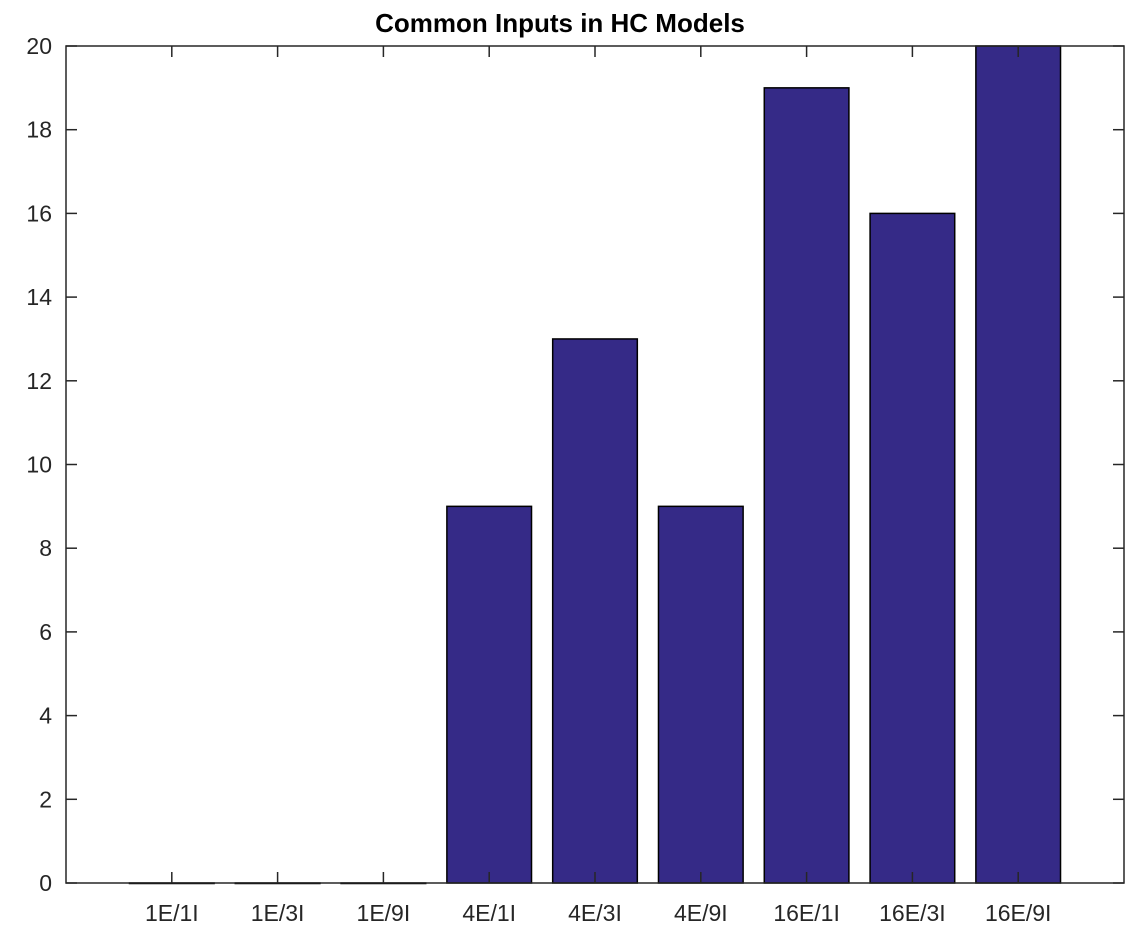 The image size is (1143, 935). Describe the element at coordinates (39, 213) in the screenshot. I see `y-tick-label: 16` at that location.